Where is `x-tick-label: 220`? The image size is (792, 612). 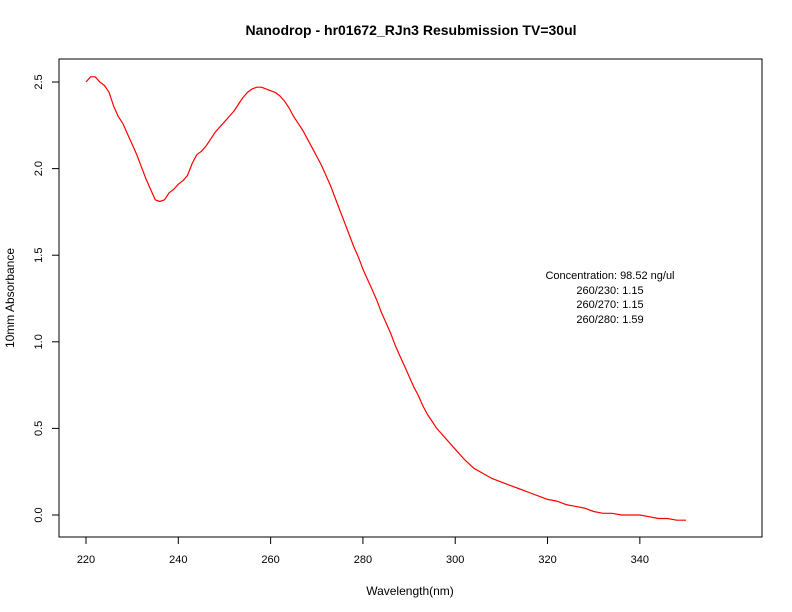
x-tick-label: 220 is located at coordinates (86, 560).